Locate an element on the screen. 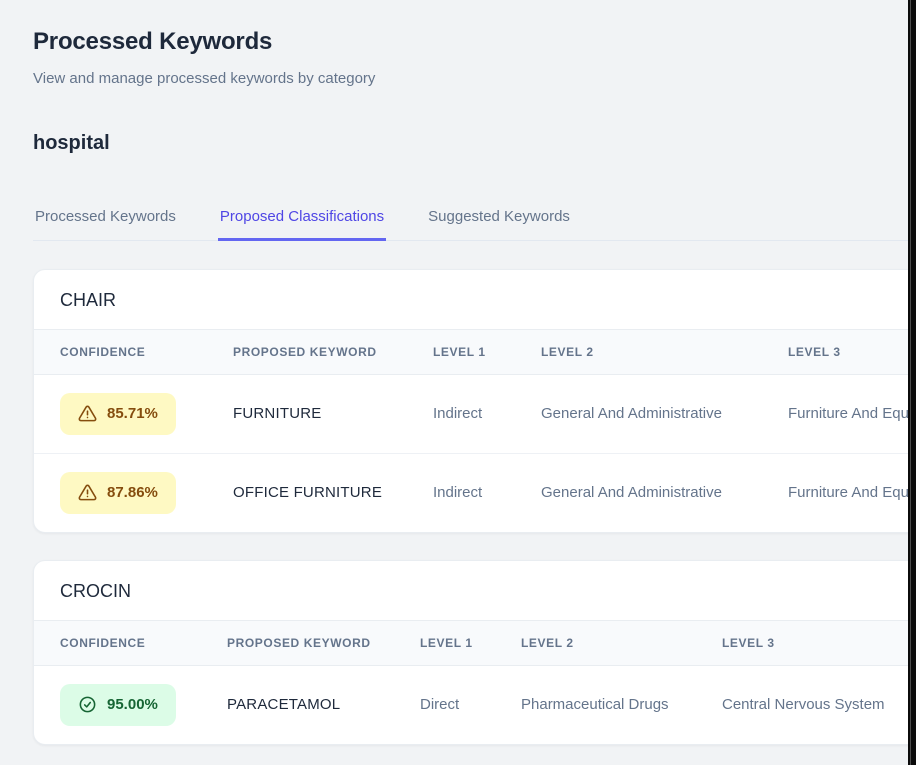  tab-processed-keywords: Processed Keywords is located at coordinates (105, 216).